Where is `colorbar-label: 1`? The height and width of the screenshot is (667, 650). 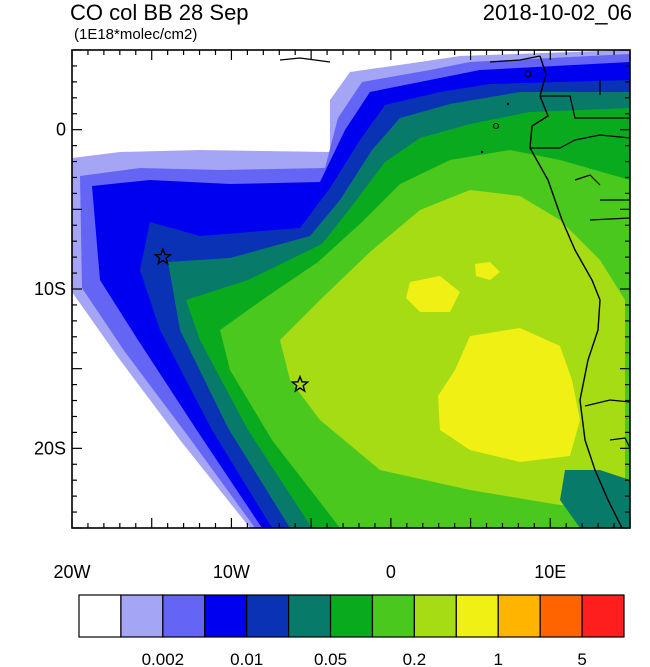 colorbar-label: 1 is located at coordinates (497, 658).